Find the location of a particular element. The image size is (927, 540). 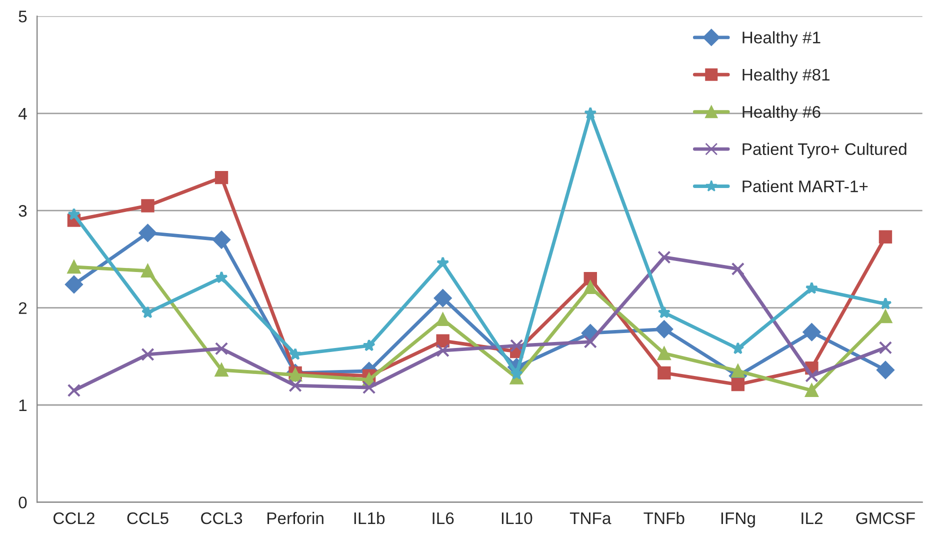

x-tick-label: TNFa is located at coordinates (591, 518).